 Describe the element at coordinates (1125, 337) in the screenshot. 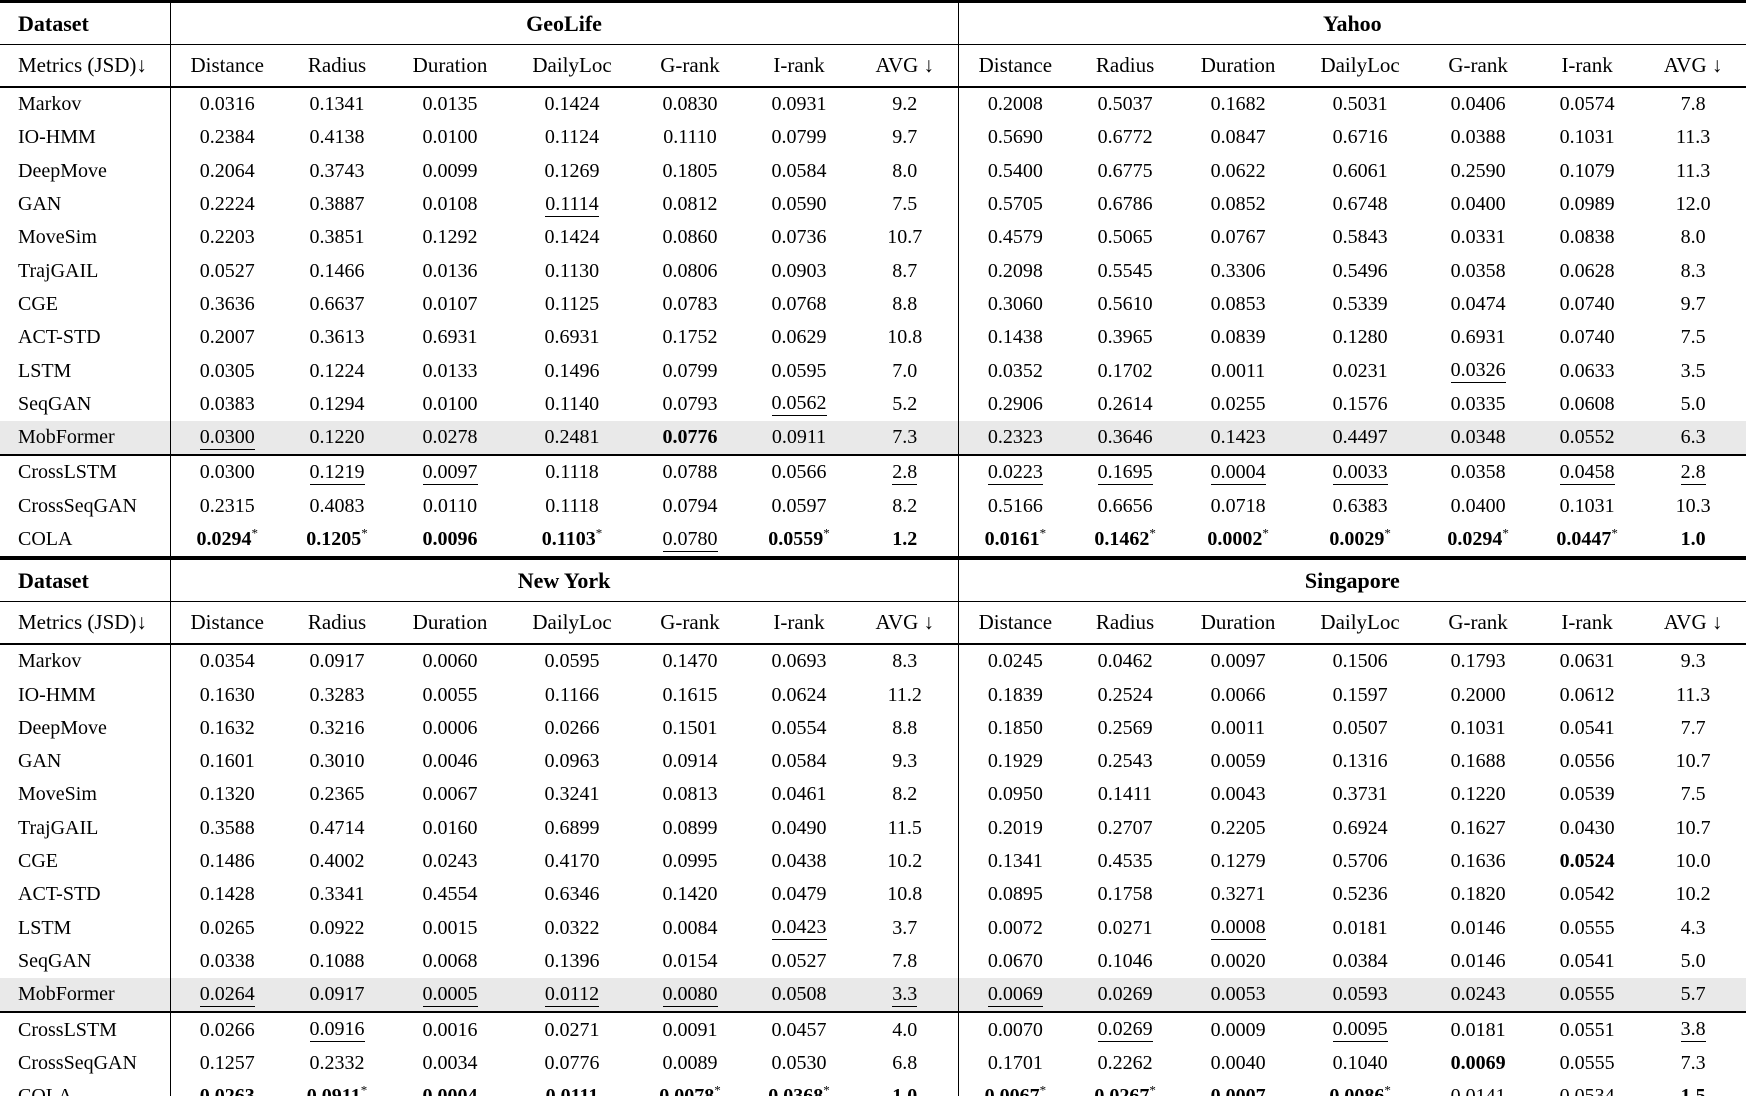

I see `metric-value: 0.3965` at that location.